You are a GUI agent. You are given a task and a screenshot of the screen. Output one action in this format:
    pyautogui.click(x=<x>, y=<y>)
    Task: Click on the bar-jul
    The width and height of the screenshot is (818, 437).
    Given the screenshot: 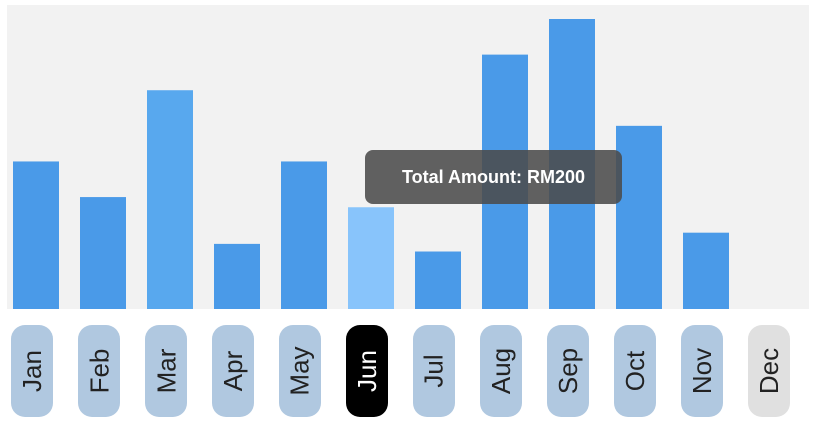 What is the action you would take?
    pyautogui.click(x=438, y=280)
    